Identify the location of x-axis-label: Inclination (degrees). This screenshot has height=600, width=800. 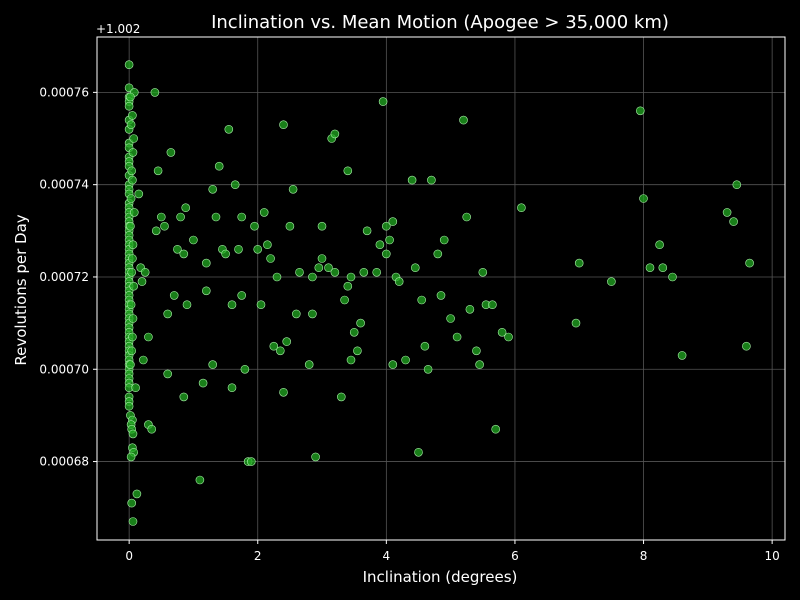
(440, 577).